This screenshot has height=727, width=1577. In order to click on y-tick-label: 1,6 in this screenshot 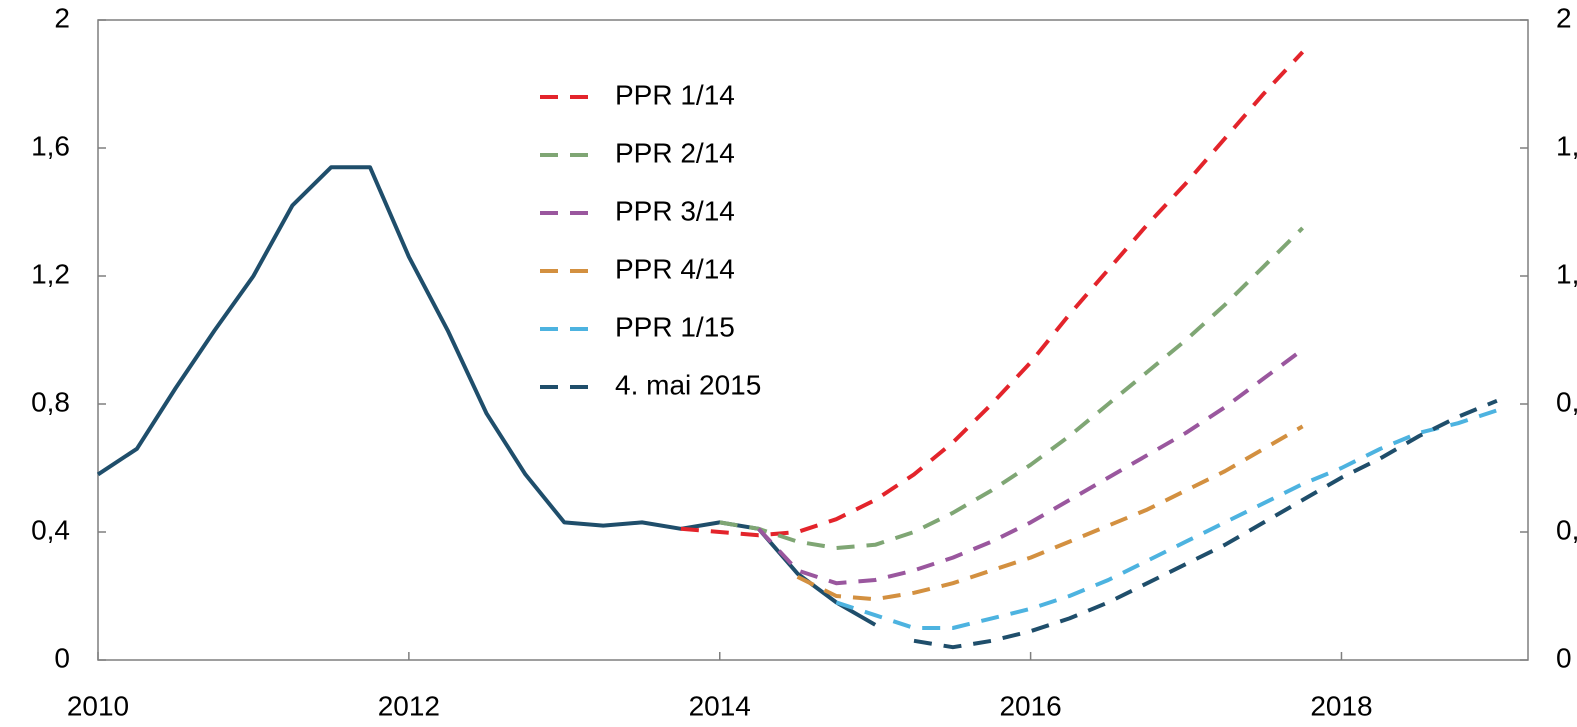, I will do `click(50, 145)`.